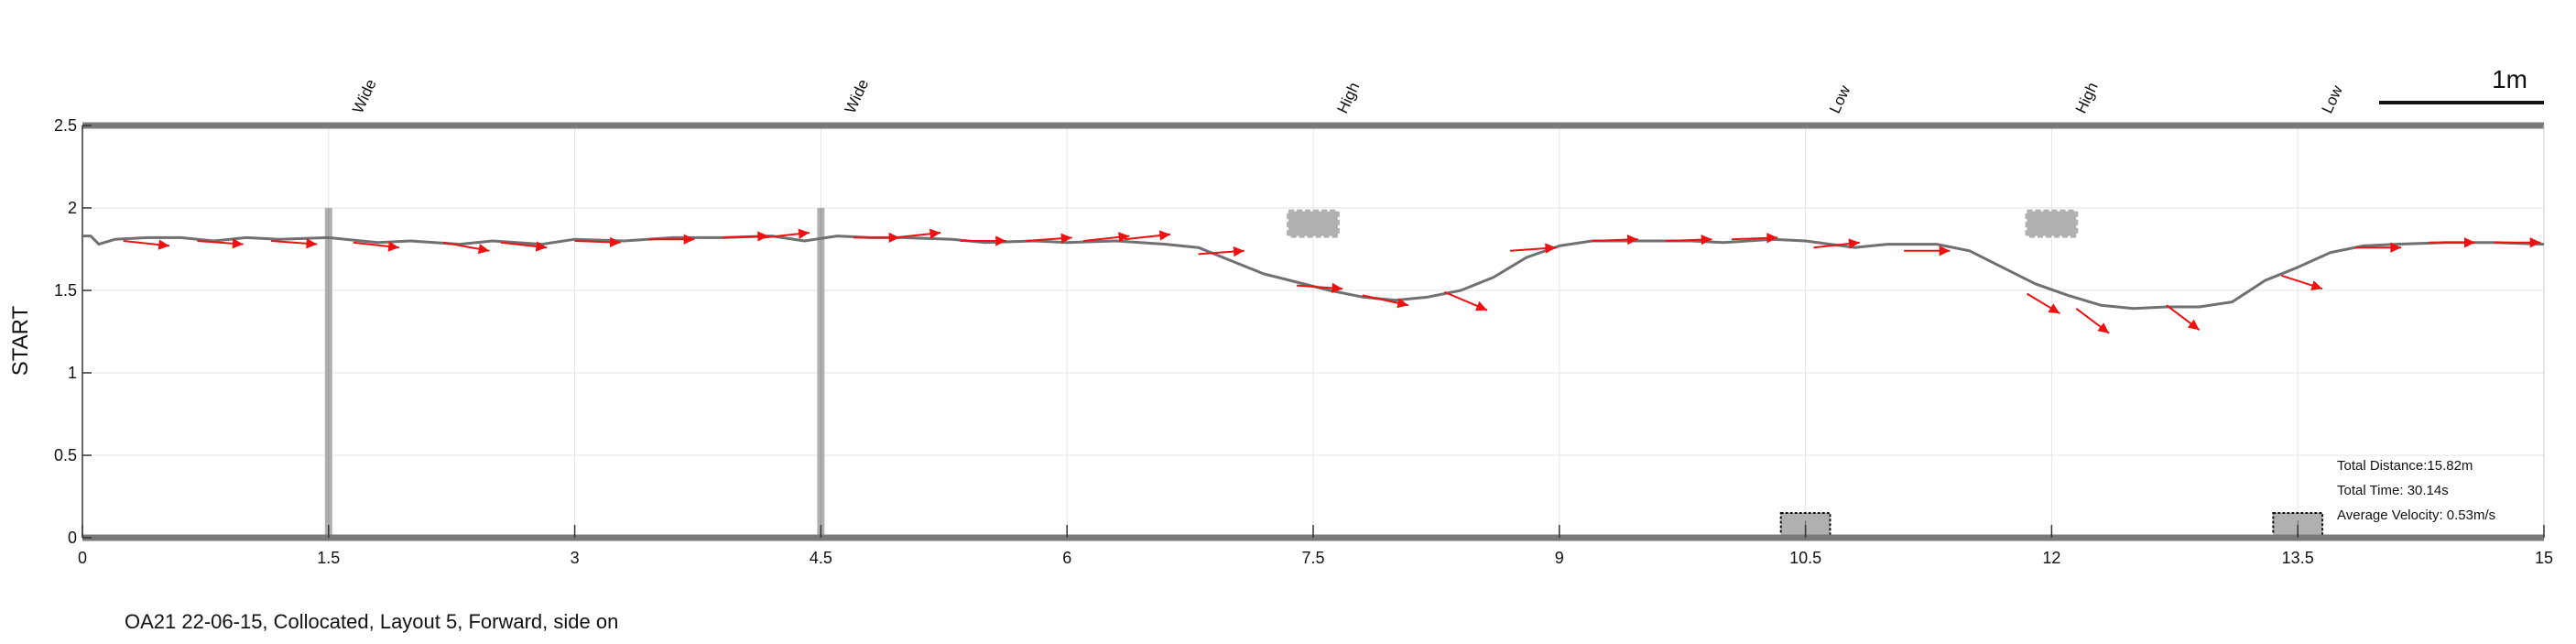 The height and width of the screenshot is (644, 2576). I want to click on scale-bar: 1m, so click(2461, 85).